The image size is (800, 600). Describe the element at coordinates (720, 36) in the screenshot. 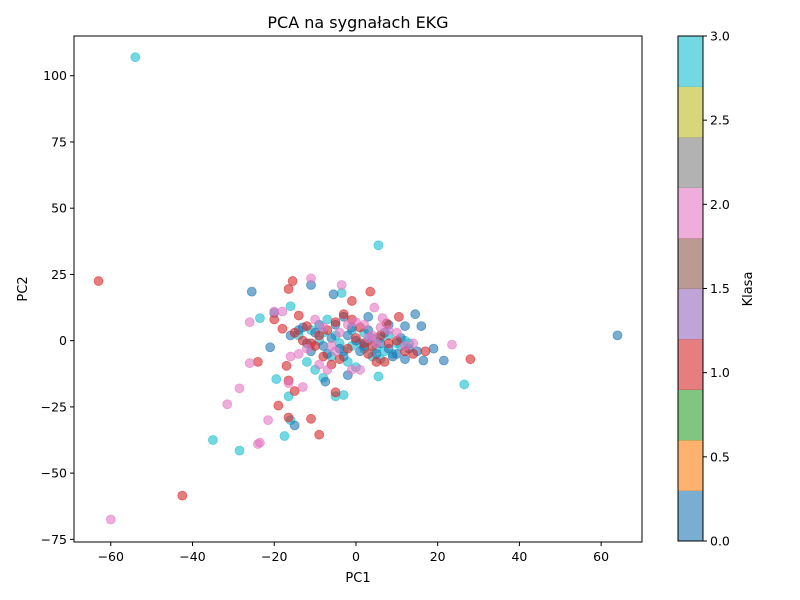

I see `colorbar-tick-label: 3.0` at that location.